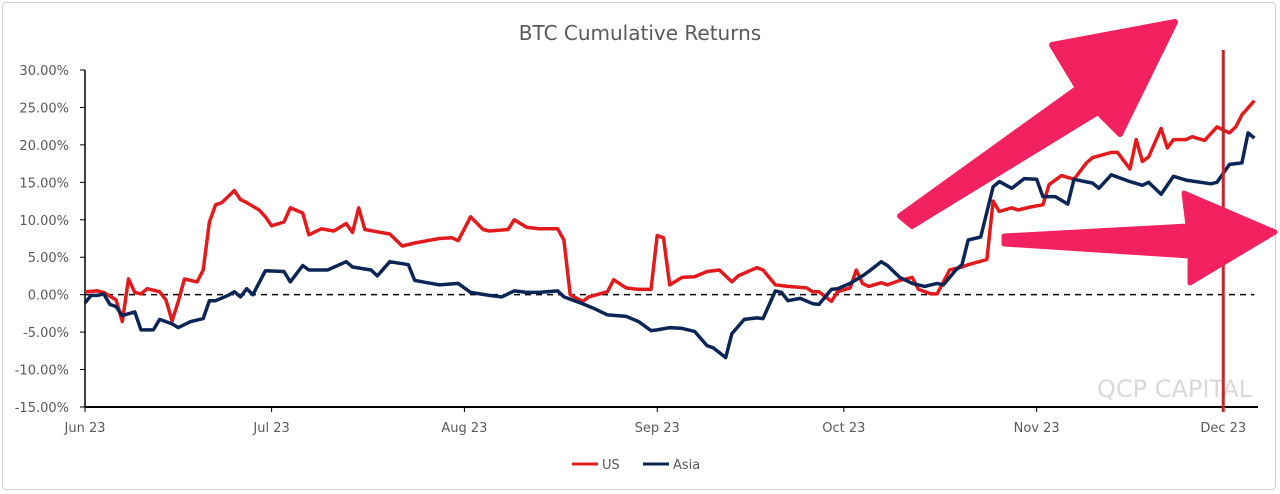 The width and height of the screenshot is (1280, 494). Describe the element at coordinates (843, 428) in the screenshot. I see `x-tick-label: Oct 23` at that location.